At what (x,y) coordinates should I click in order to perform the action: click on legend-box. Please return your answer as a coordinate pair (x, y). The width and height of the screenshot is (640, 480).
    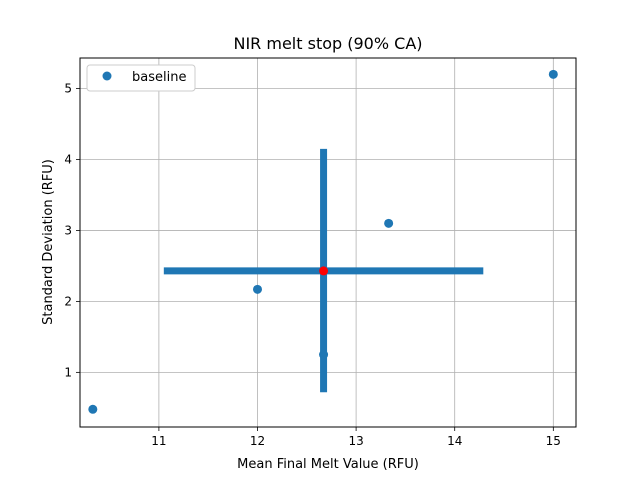
    Looking at the image, I should click on (141, 78).